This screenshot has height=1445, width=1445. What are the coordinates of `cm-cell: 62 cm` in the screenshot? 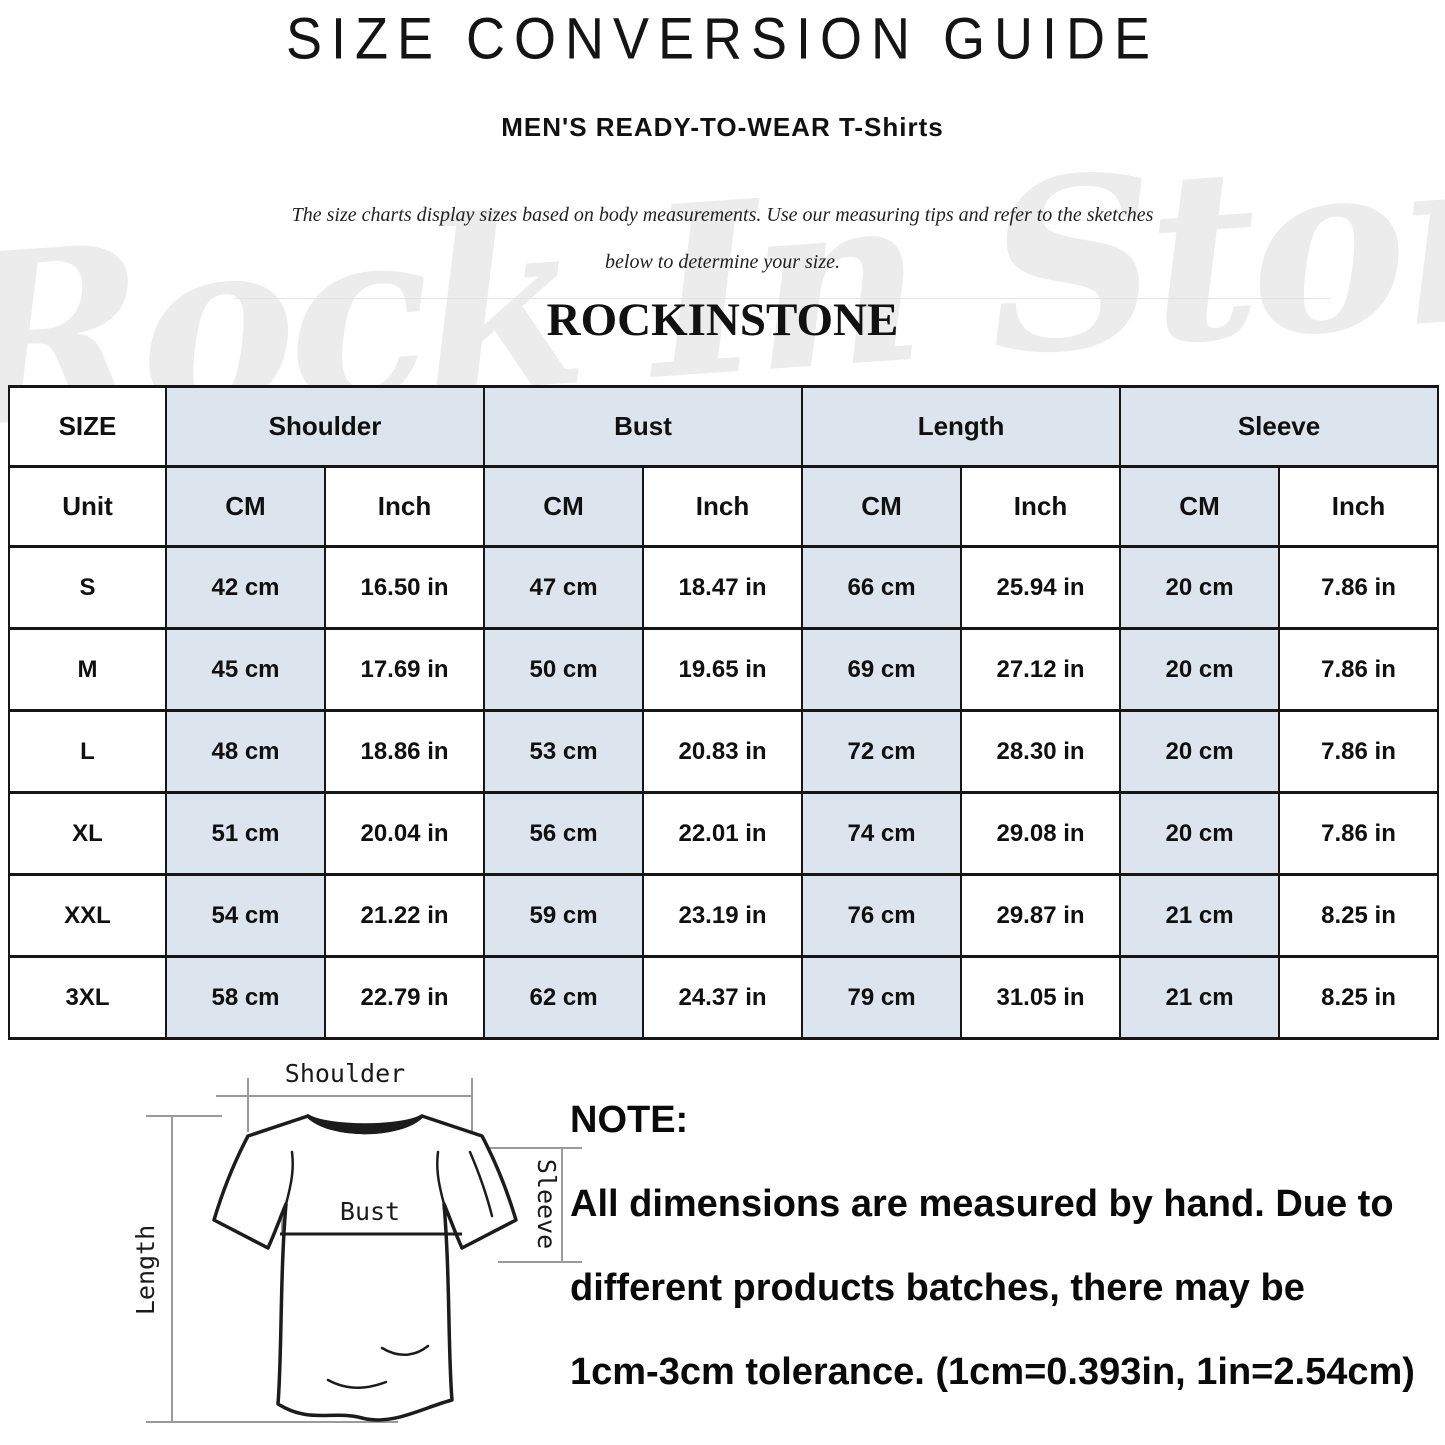 It's located at (564, 997).